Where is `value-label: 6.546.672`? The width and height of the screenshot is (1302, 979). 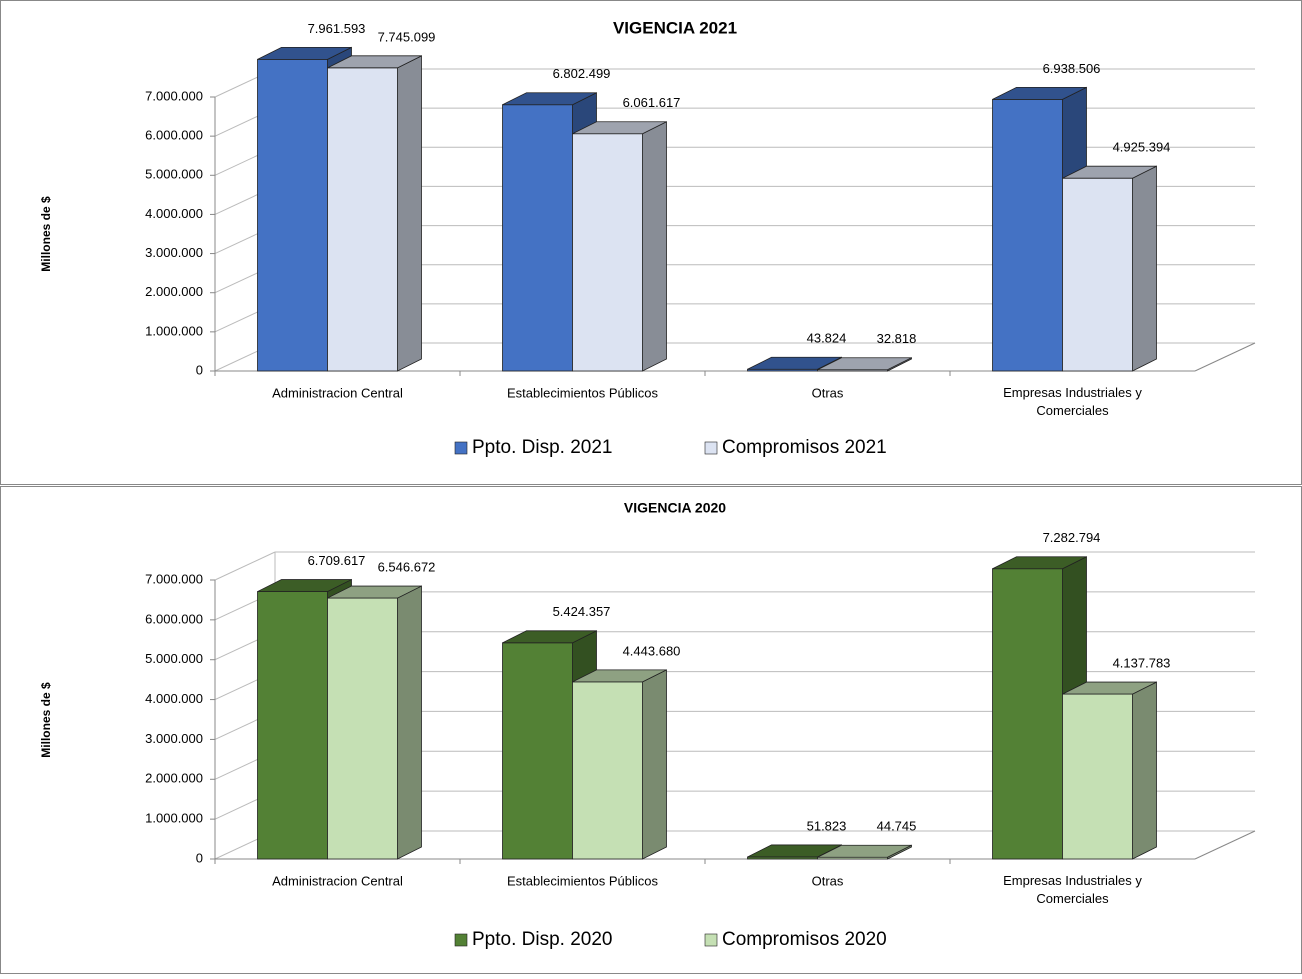
value-label: 6.546.672 is located at coordinates (407, 567).